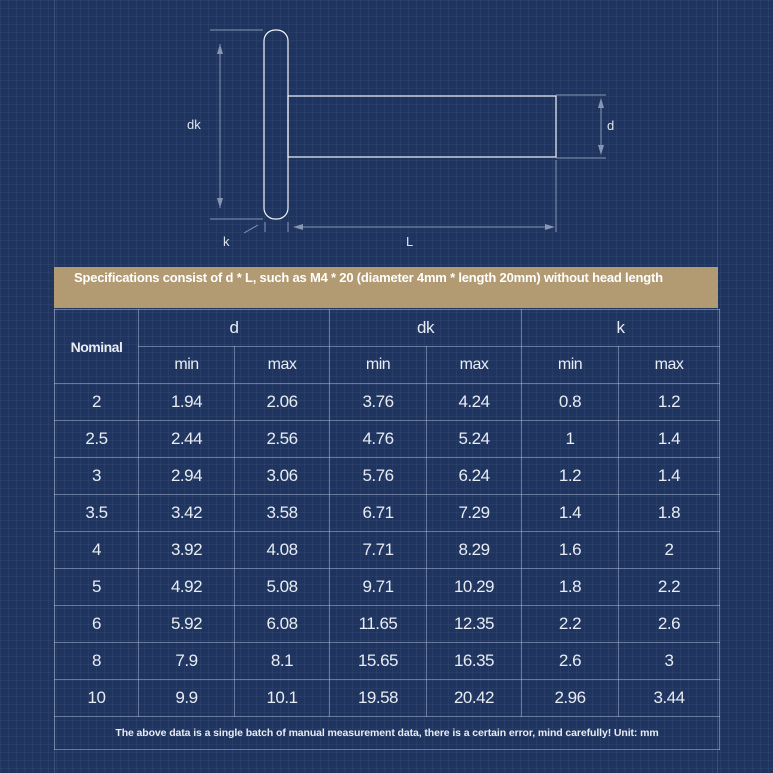 The width and height of the screenshot is (773, 773). I want to click on value-cell: 3.42, so click(186, 513).